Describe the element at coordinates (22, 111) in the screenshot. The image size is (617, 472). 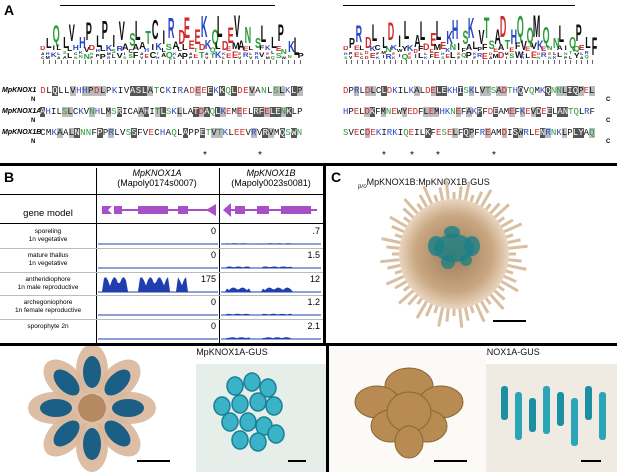
I see `seq-label: MpKNOX1A` at that location.